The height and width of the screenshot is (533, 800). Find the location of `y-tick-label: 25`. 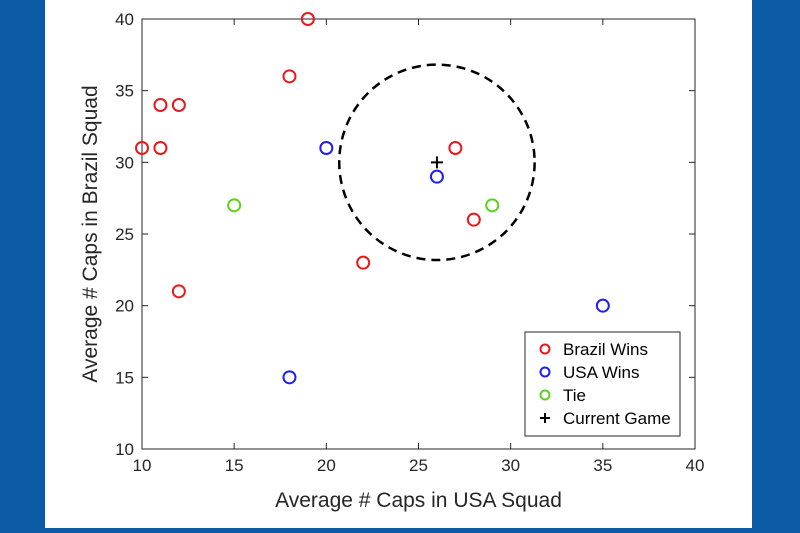

y-tick-label: 25 is located at coordinates (124, 234).